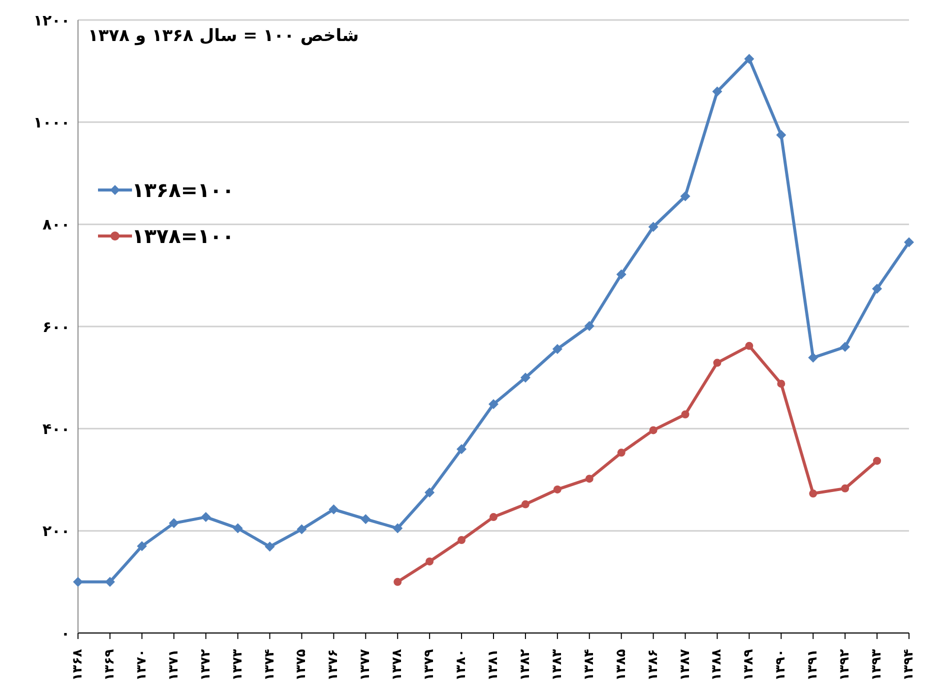 The width and height of the screenshot is (931, 697). I want to click on x-tick-label: ۱۳۸۴, so click(589, 664).